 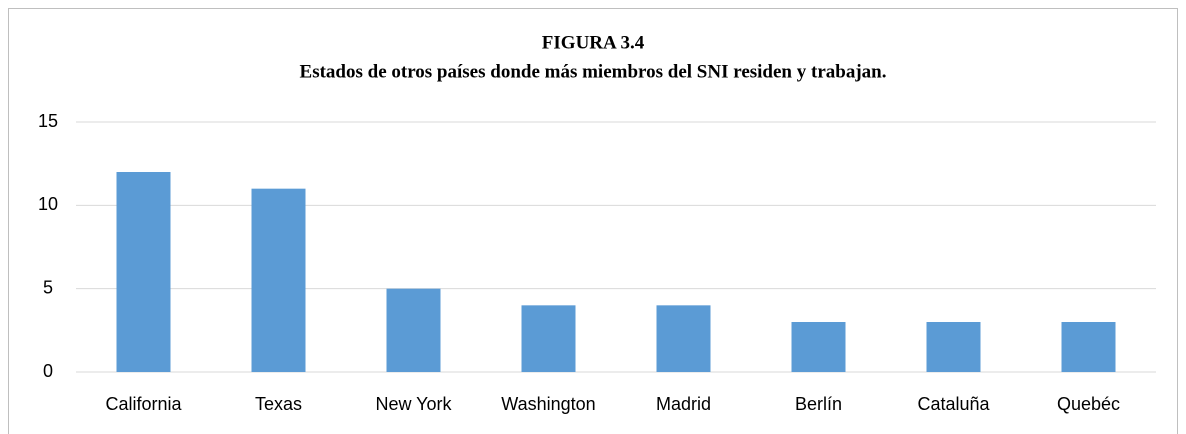 What do you see at coordinates (1088, 404) in the screenshot?
I see `x-tick-label: Quebéc` at bounding box center [1088, 404].